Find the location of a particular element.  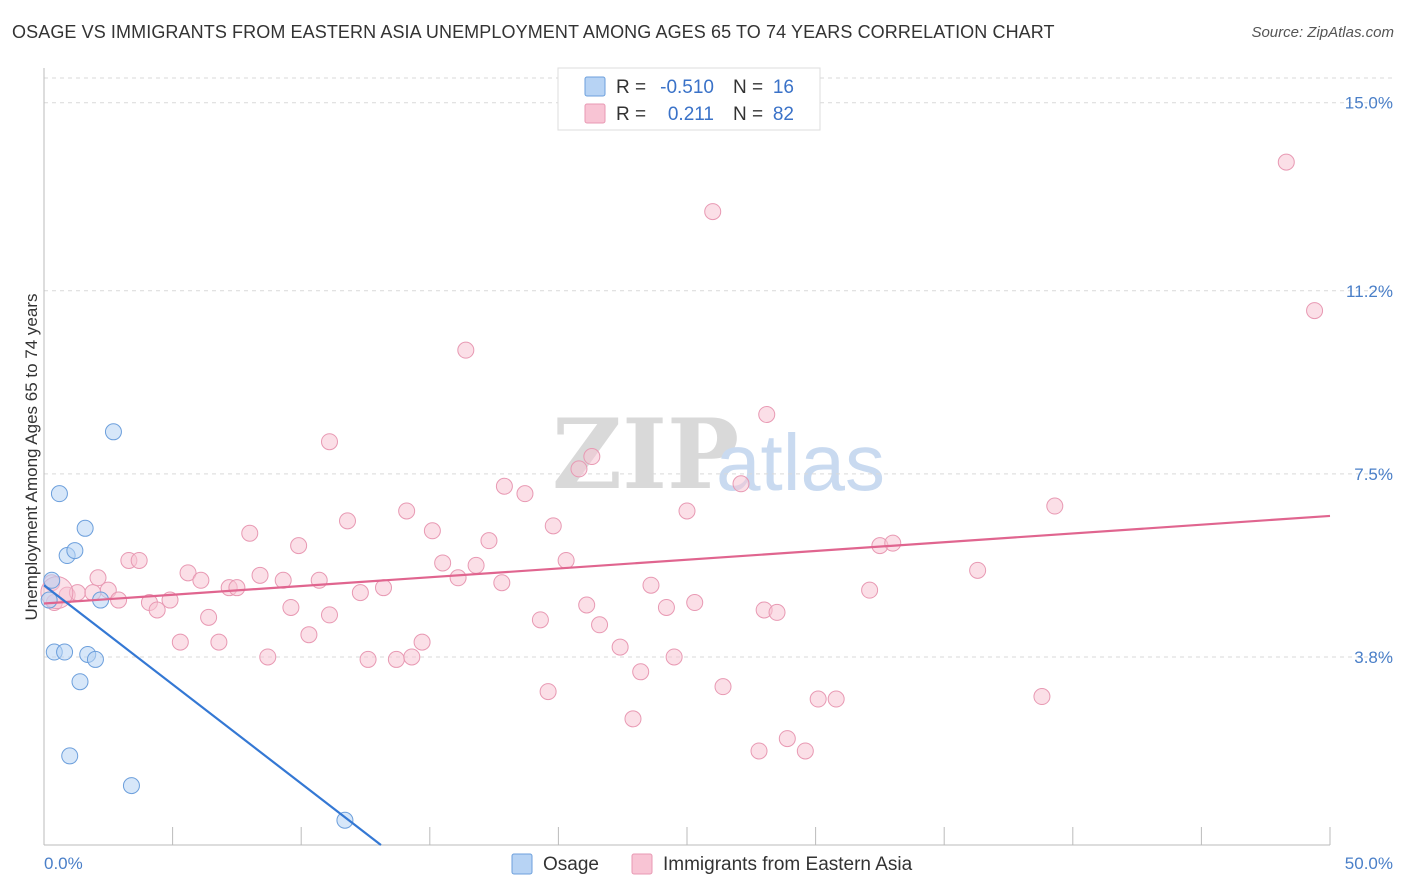

trend-line-osage is located at coordinates (212, 715).